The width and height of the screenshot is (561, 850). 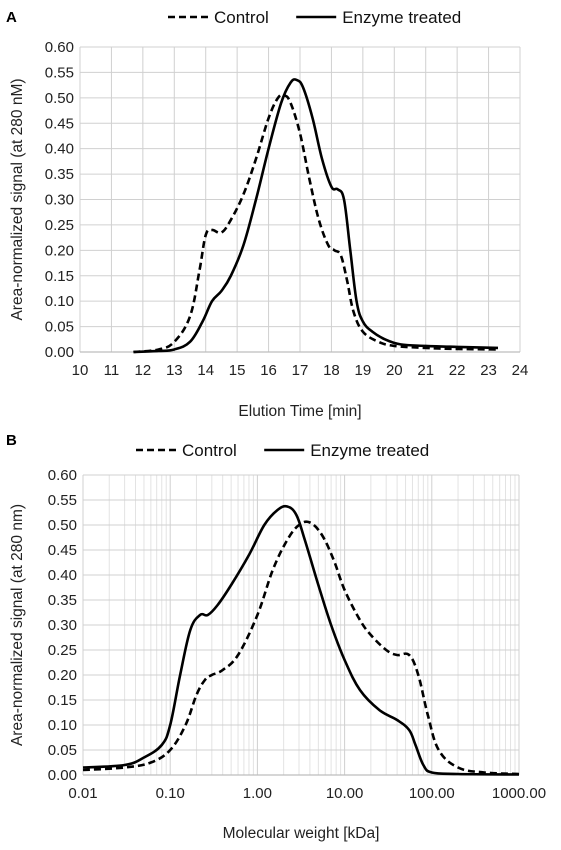 What do you see at coordinates (519, 793) in the screenshot?
I see `x-tick-label: 1000.00` at bounding box center [519, 793].